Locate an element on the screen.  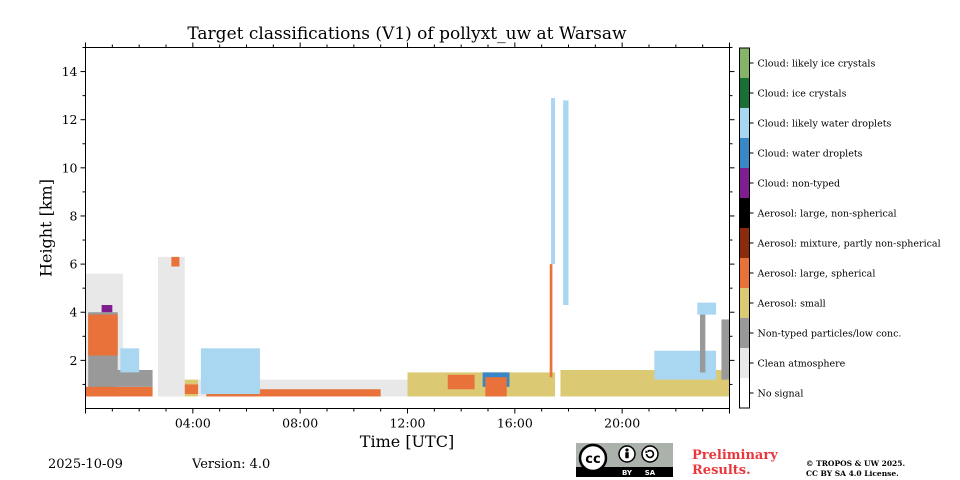
x-tick-label: 08:00 is located at coordinates (300, 423).